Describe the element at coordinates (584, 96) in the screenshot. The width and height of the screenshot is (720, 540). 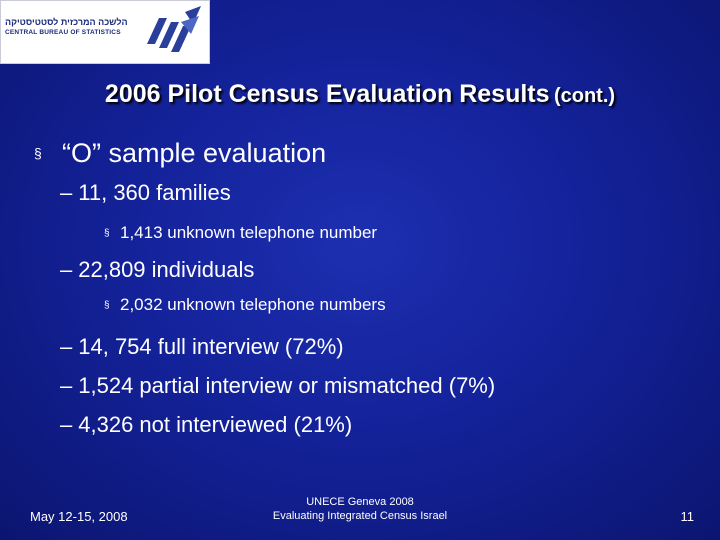
I see `slide-title-sub: (cont.)` at that location.